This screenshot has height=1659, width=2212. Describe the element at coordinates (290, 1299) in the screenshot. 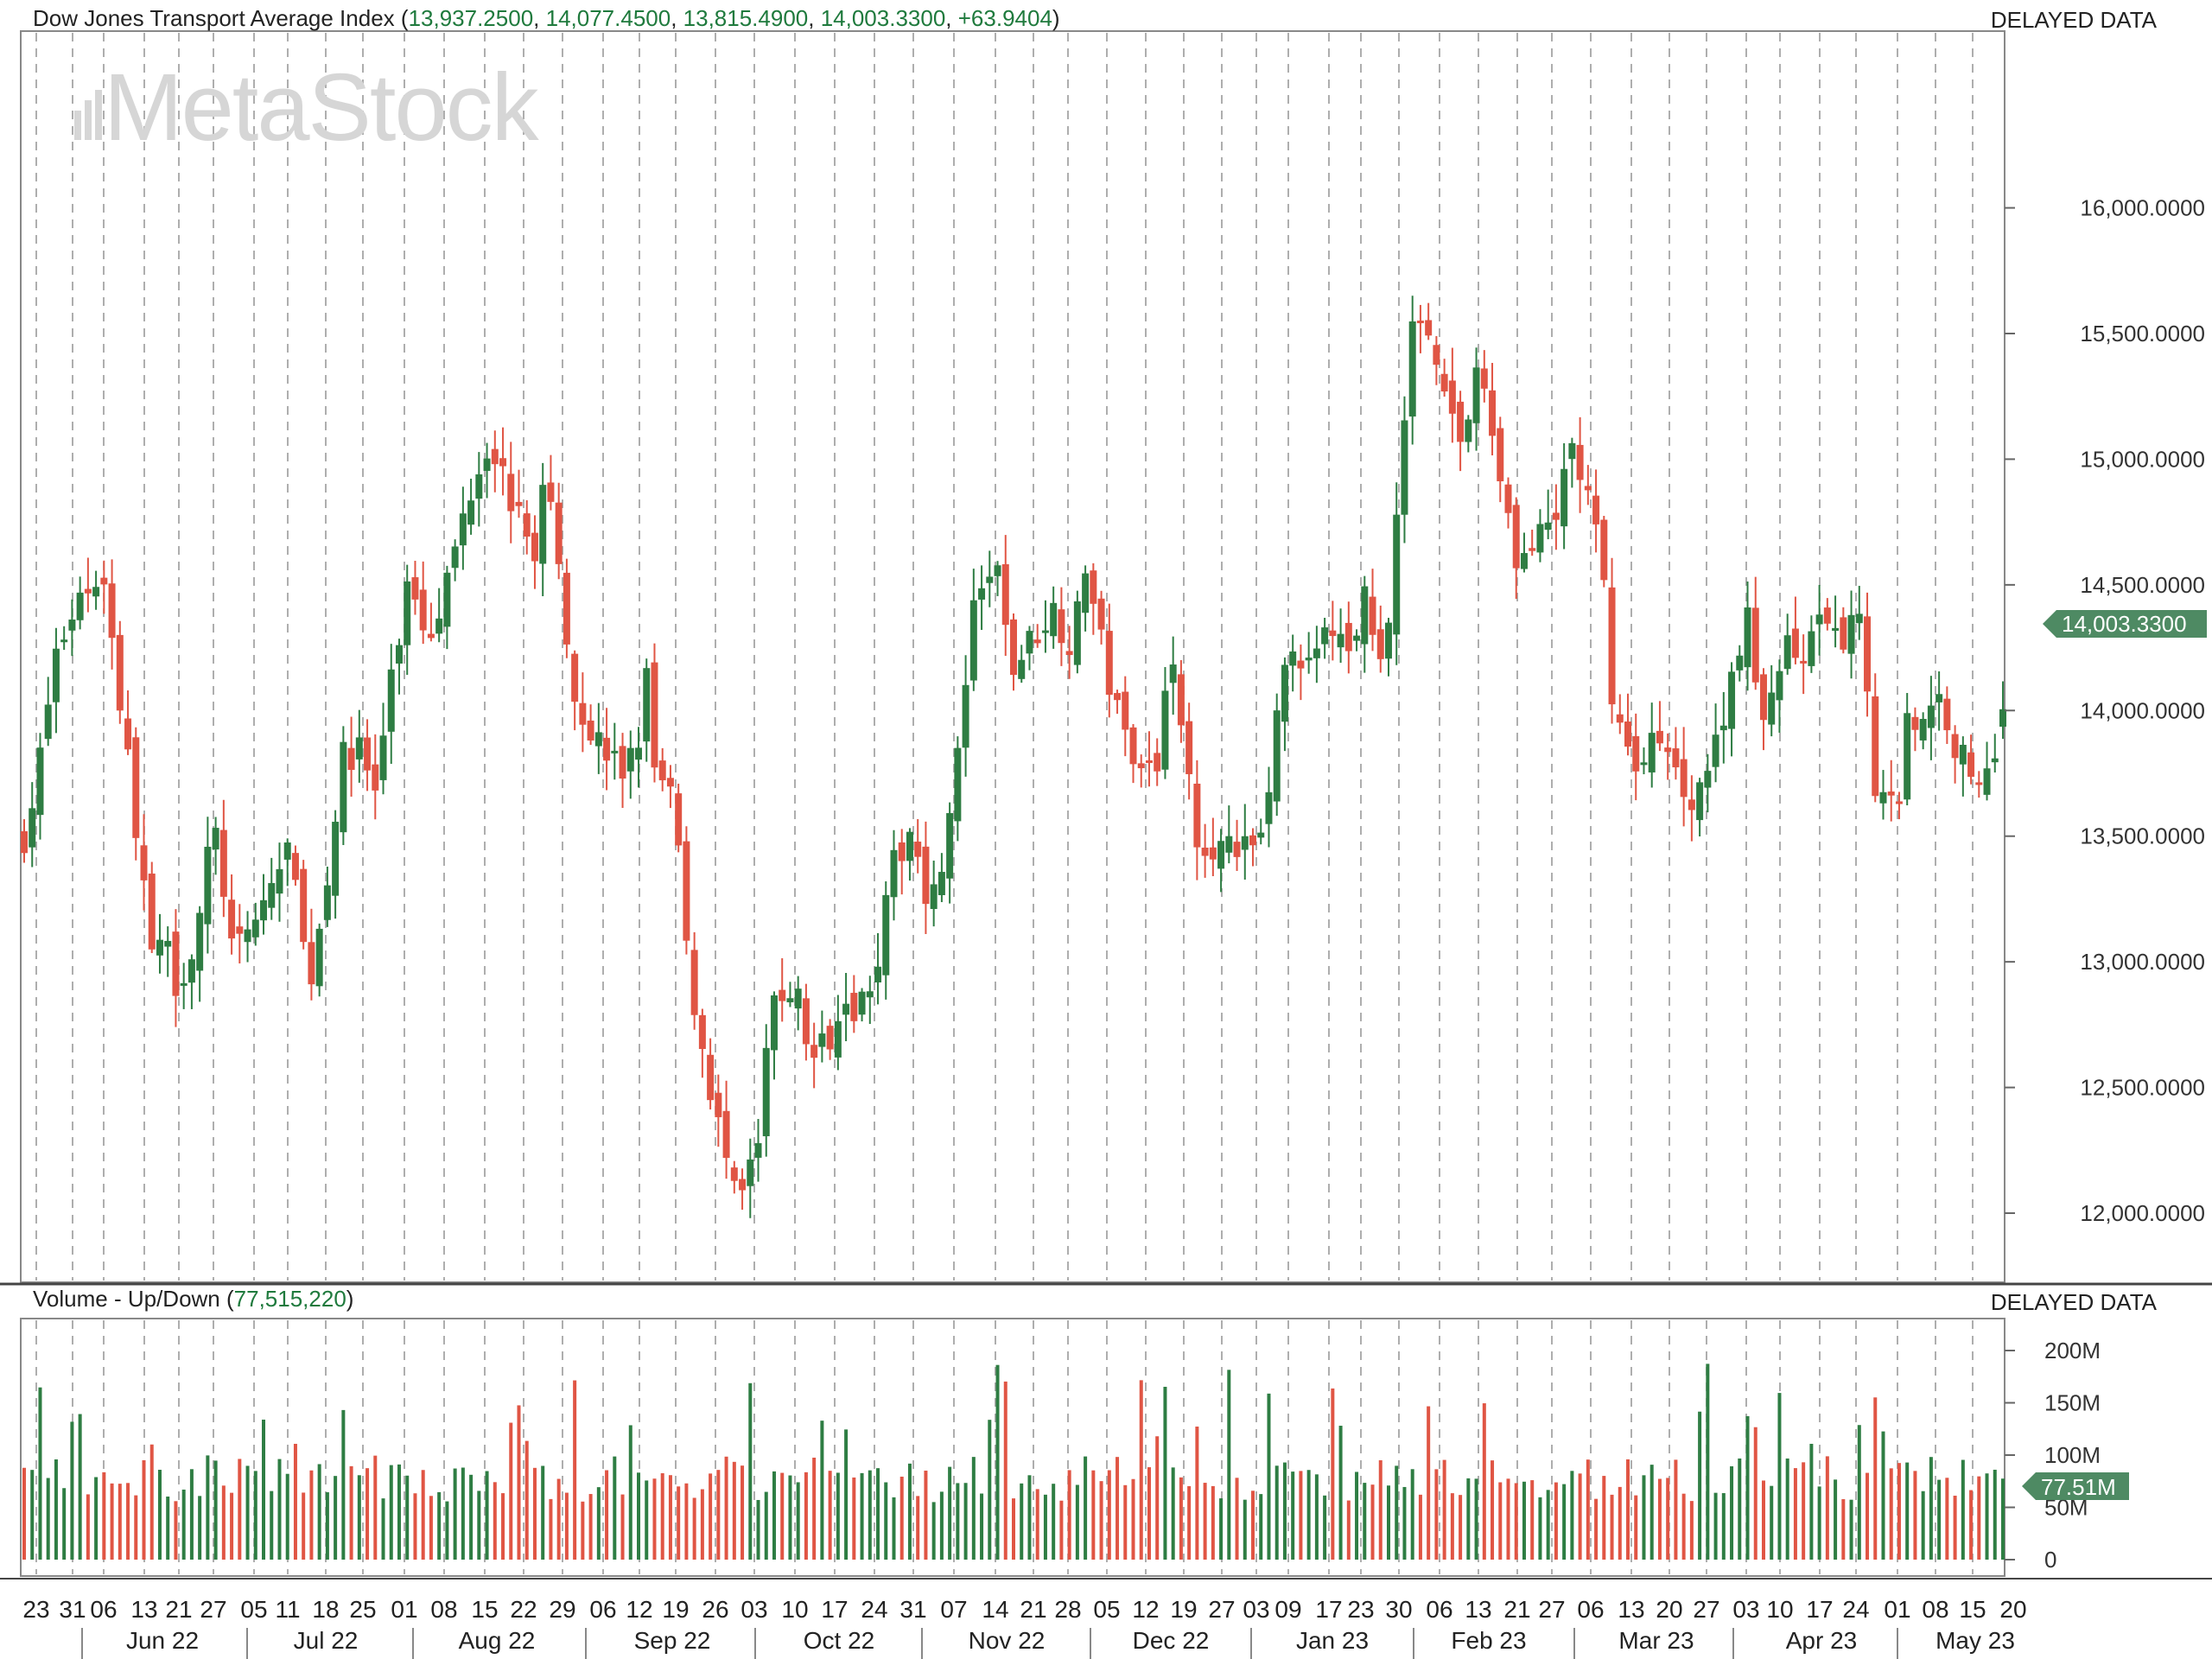

I see `volume-value: 77,515,220` at that location.